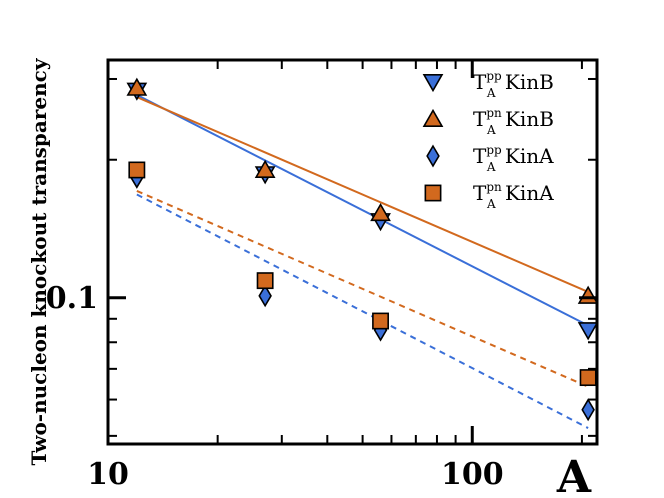 Image resolution: width=664 pixels, height=498 pixels. What do you see at coordinates (433, 83) in the screenshot?
I see `legend-marker-pp-kinb` at bounding box center [433, 83].